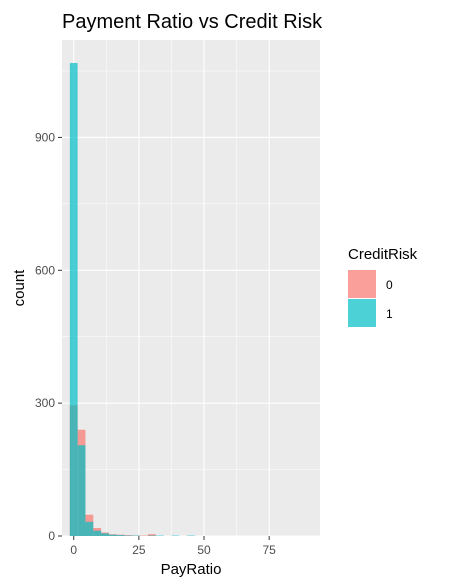  What do you see at coordinates (45, 270) in the screenshot?
I see `y-tick-label: 600` at bounding box center [45, 270].